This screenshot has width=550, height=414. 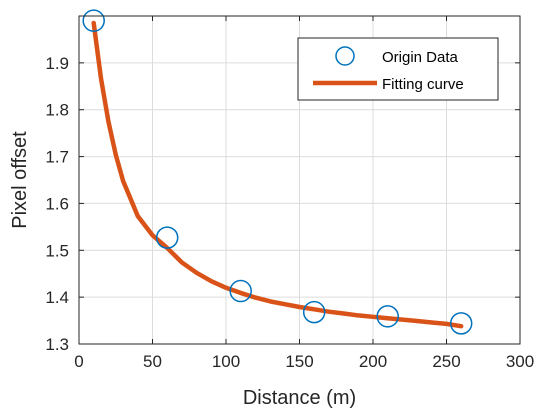 What do you see at coordinates (57, 110) in the screenshot?
I see `y-tick-label: 1.8` at bounding box center [57, 110].